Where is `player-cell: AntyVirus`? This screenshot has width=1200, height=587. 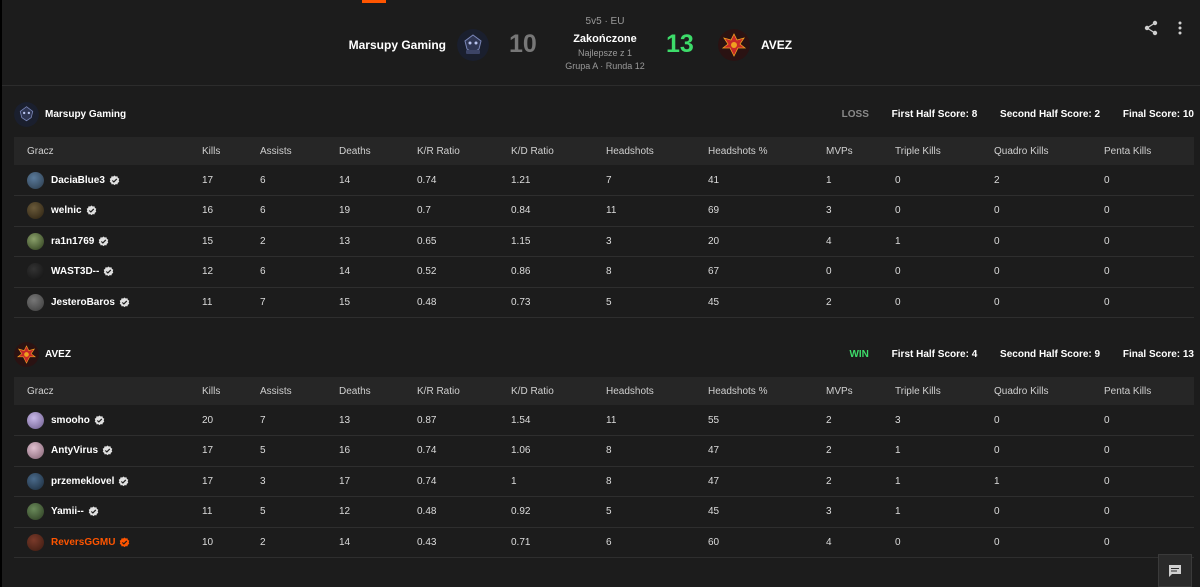 player-cell: AntyVirus is located at coordinates (101, 451).